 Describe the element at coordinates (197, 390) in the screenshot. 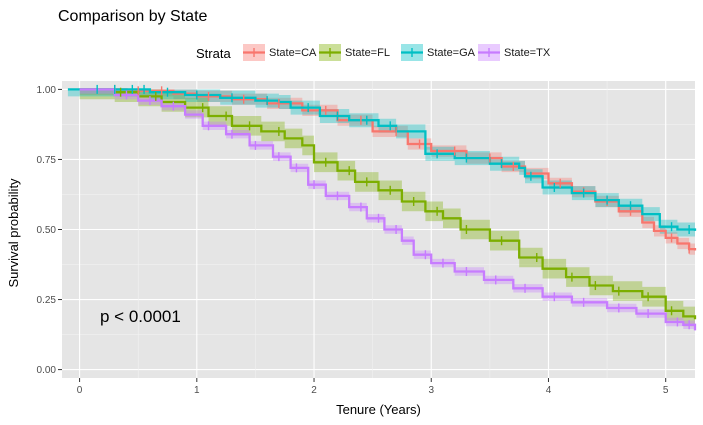

I see `x-tick-label: 1` at that location.